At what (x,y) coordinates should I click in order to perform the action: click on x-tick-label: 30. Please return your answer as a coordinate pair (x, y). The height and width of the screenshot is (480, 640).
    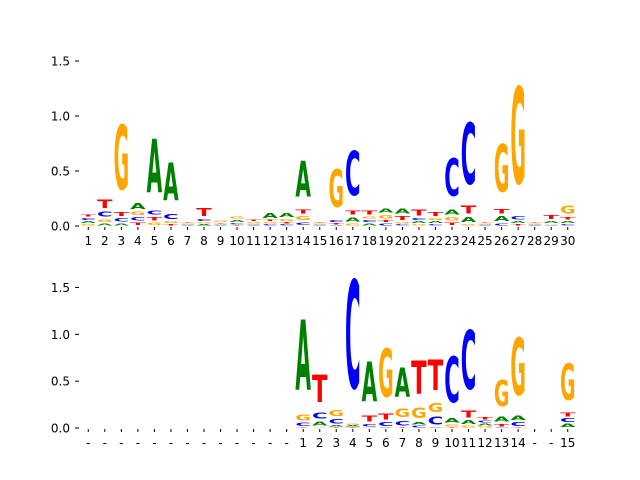
    Looking at the image, I should click on (567, 241).